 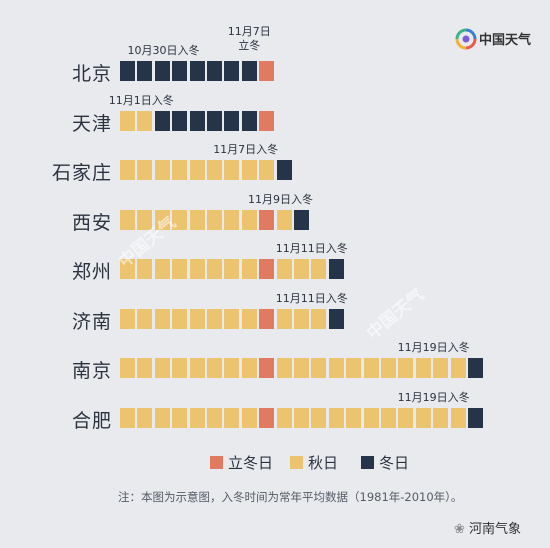 I want to click on china-weather-logo-icon, so click(x=466, y=39).